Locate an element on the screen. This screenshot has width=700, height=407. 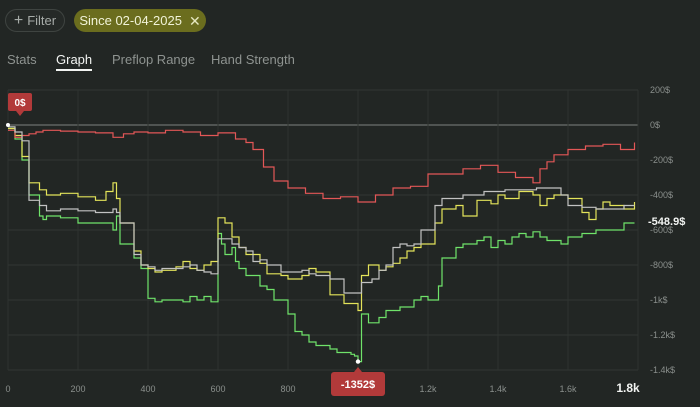
close-icon: ✕ is located at coordinates (194, 20).